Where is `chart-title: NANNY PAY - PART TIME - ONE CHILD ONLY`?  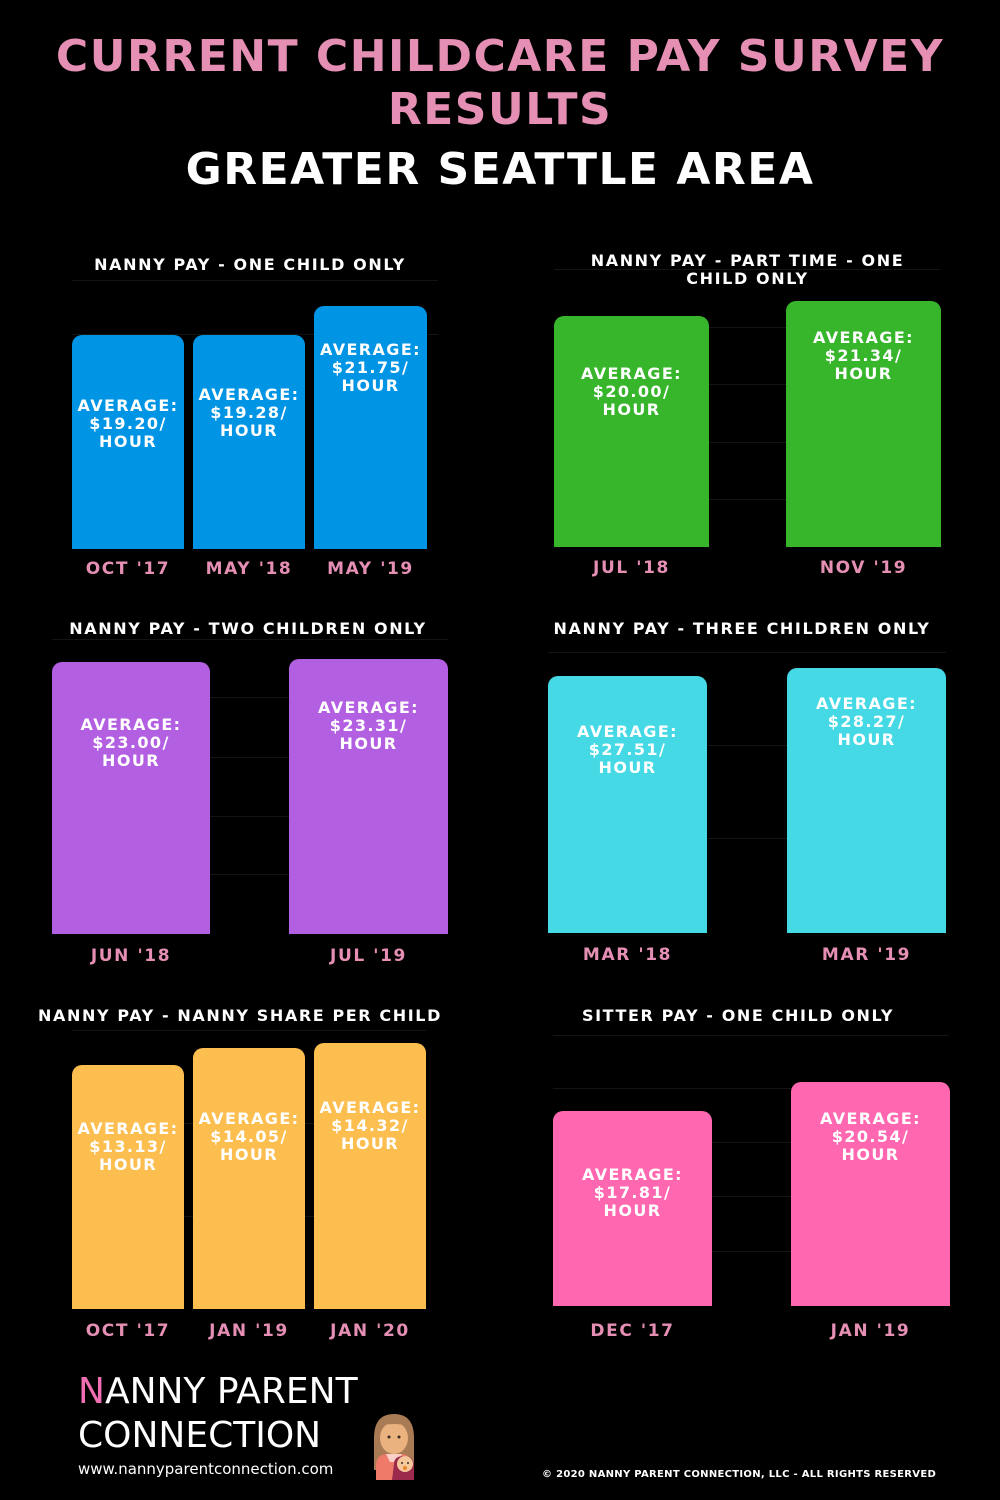
chart-title: NANNY PAY - PART TIME - ONE CHILD ONLY is located at coordinates (747, 269).